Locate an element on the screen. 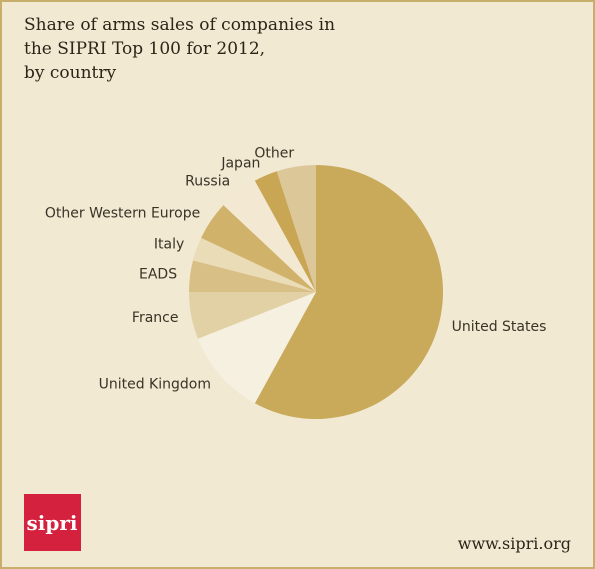  slice-label: Other Western Europe is located at coordinates (122, 213).